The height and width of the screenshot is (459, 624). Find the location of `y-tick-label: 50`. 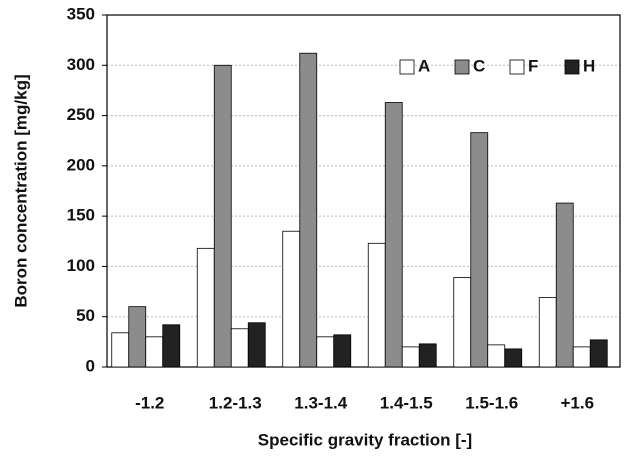

y-tick-label: 50 is located at coordinates (85, 315).